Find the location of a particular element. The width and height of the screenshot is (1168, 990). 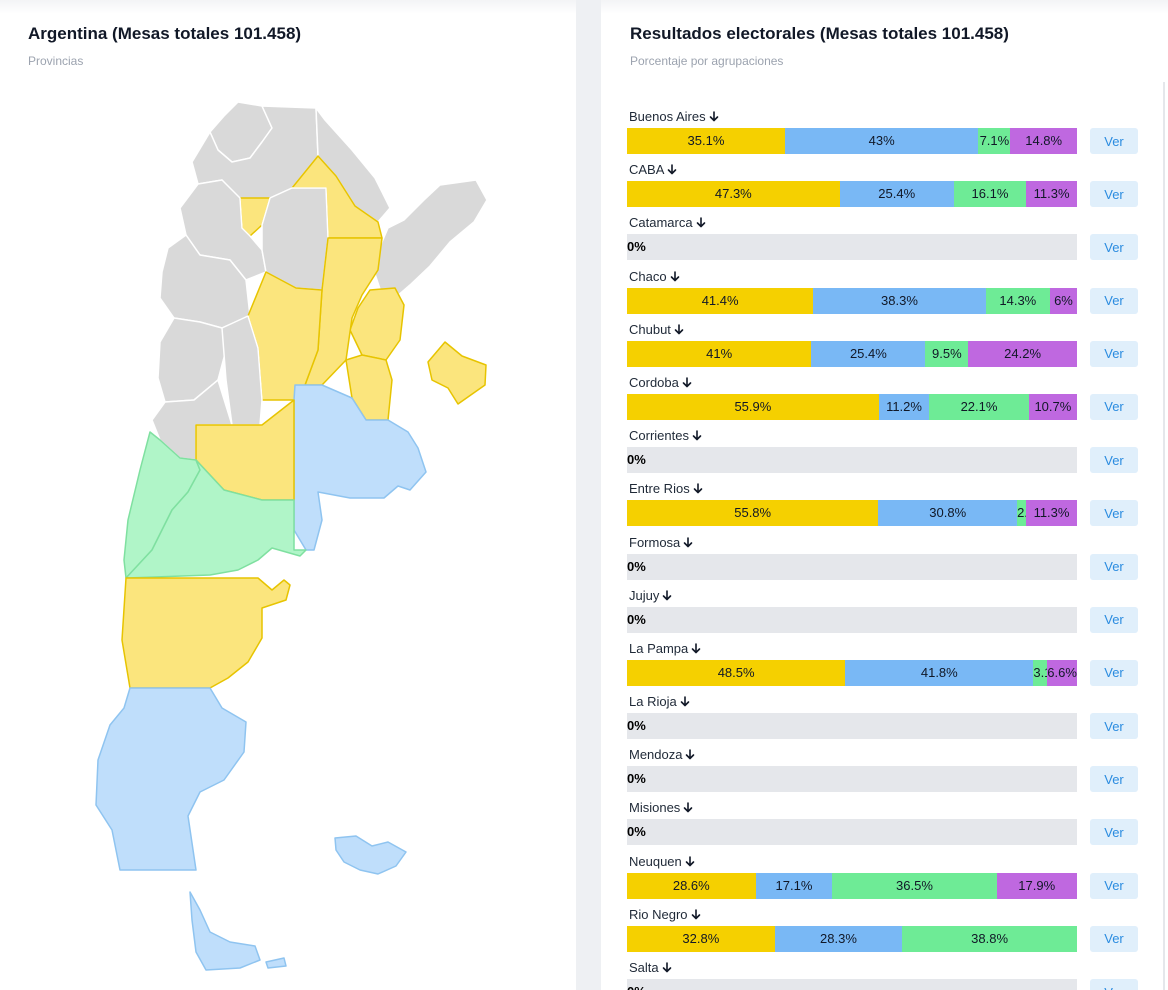

result-row: Misiones 0% Ver is located at coordinates (887, 825).